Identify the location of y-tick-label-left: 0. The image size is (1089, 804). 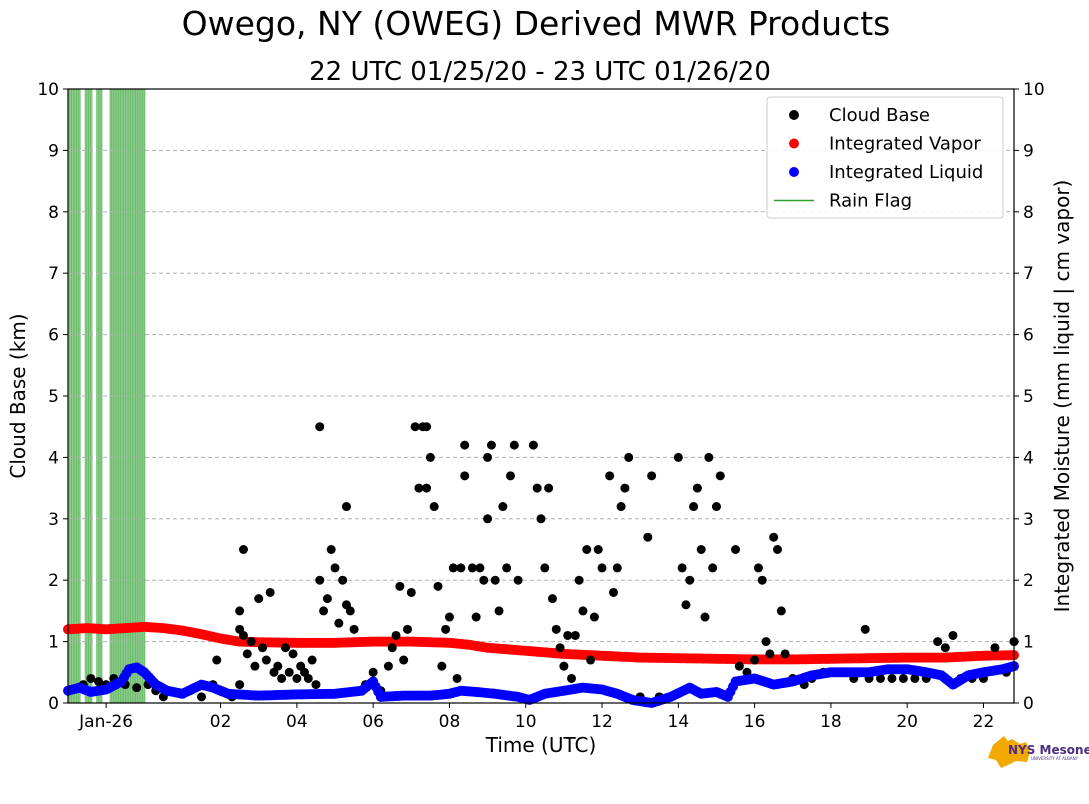
(53, 704).